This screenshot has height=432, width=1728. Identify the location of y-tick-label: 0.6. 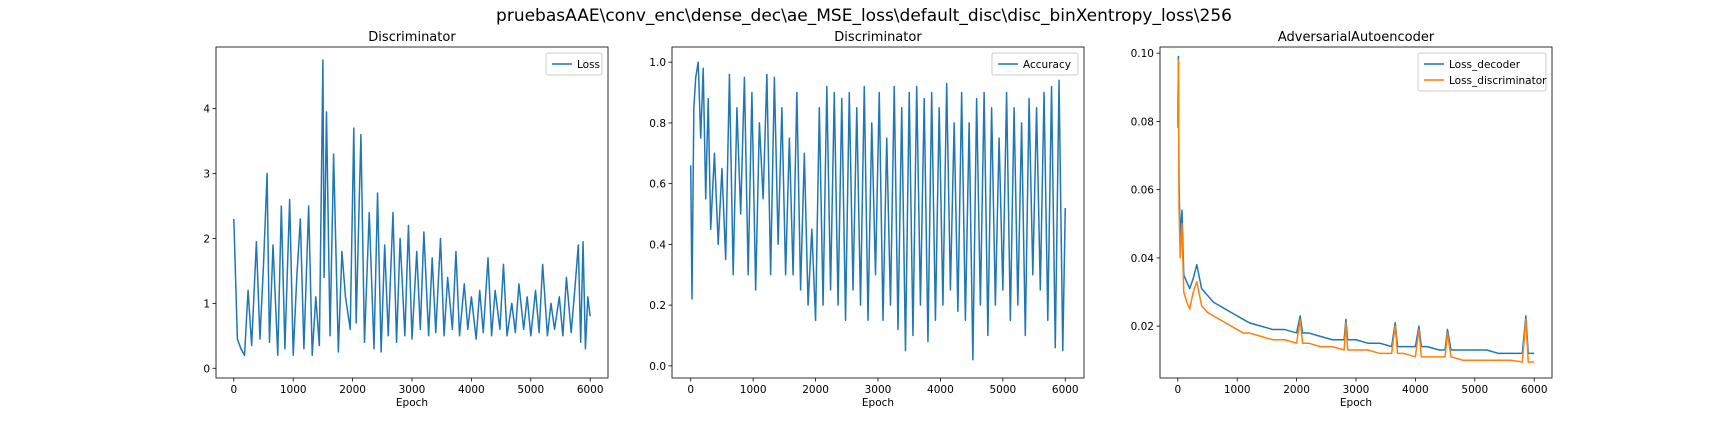
(657, 185).